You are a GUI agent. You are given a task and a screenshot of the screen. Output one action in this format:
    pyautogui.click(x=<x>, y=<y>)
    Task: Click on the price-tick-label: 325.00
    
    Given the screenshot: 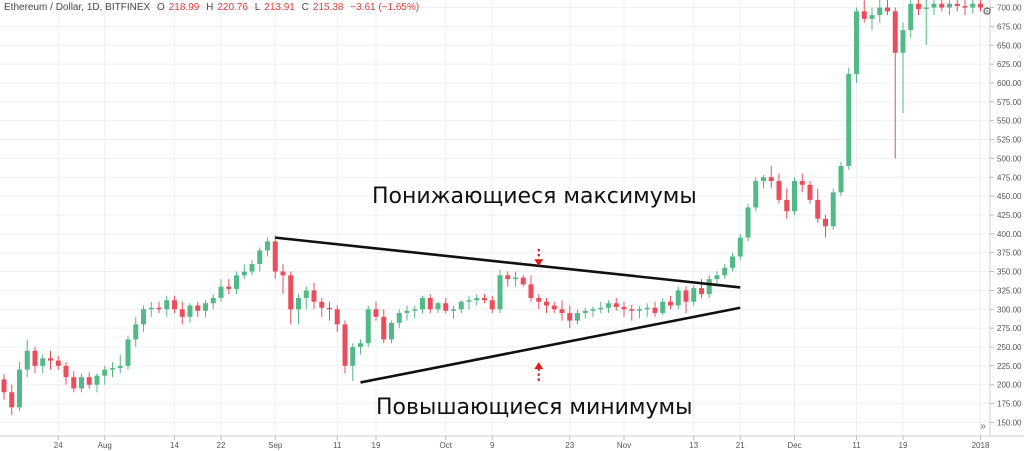 What is the action you would take?
    pyautogui.click(x=1009, y=290)
    